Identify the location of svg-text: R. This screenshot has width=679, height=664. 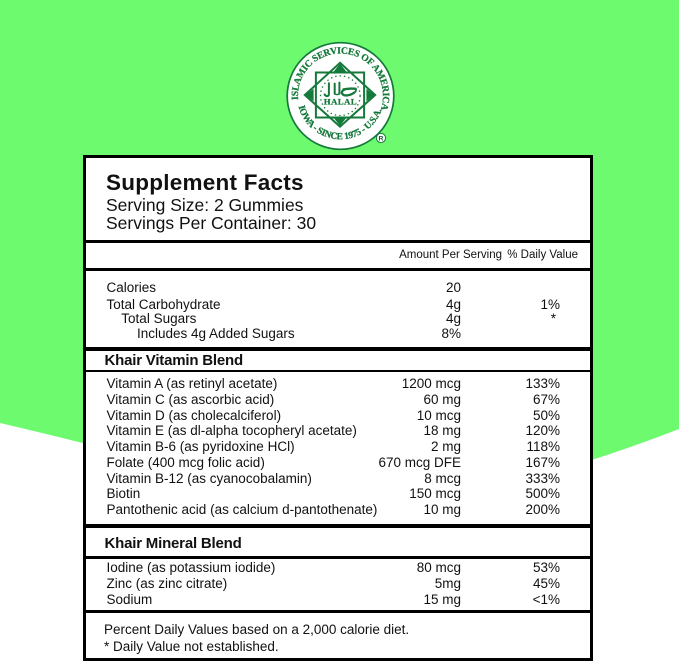
(381, 138).